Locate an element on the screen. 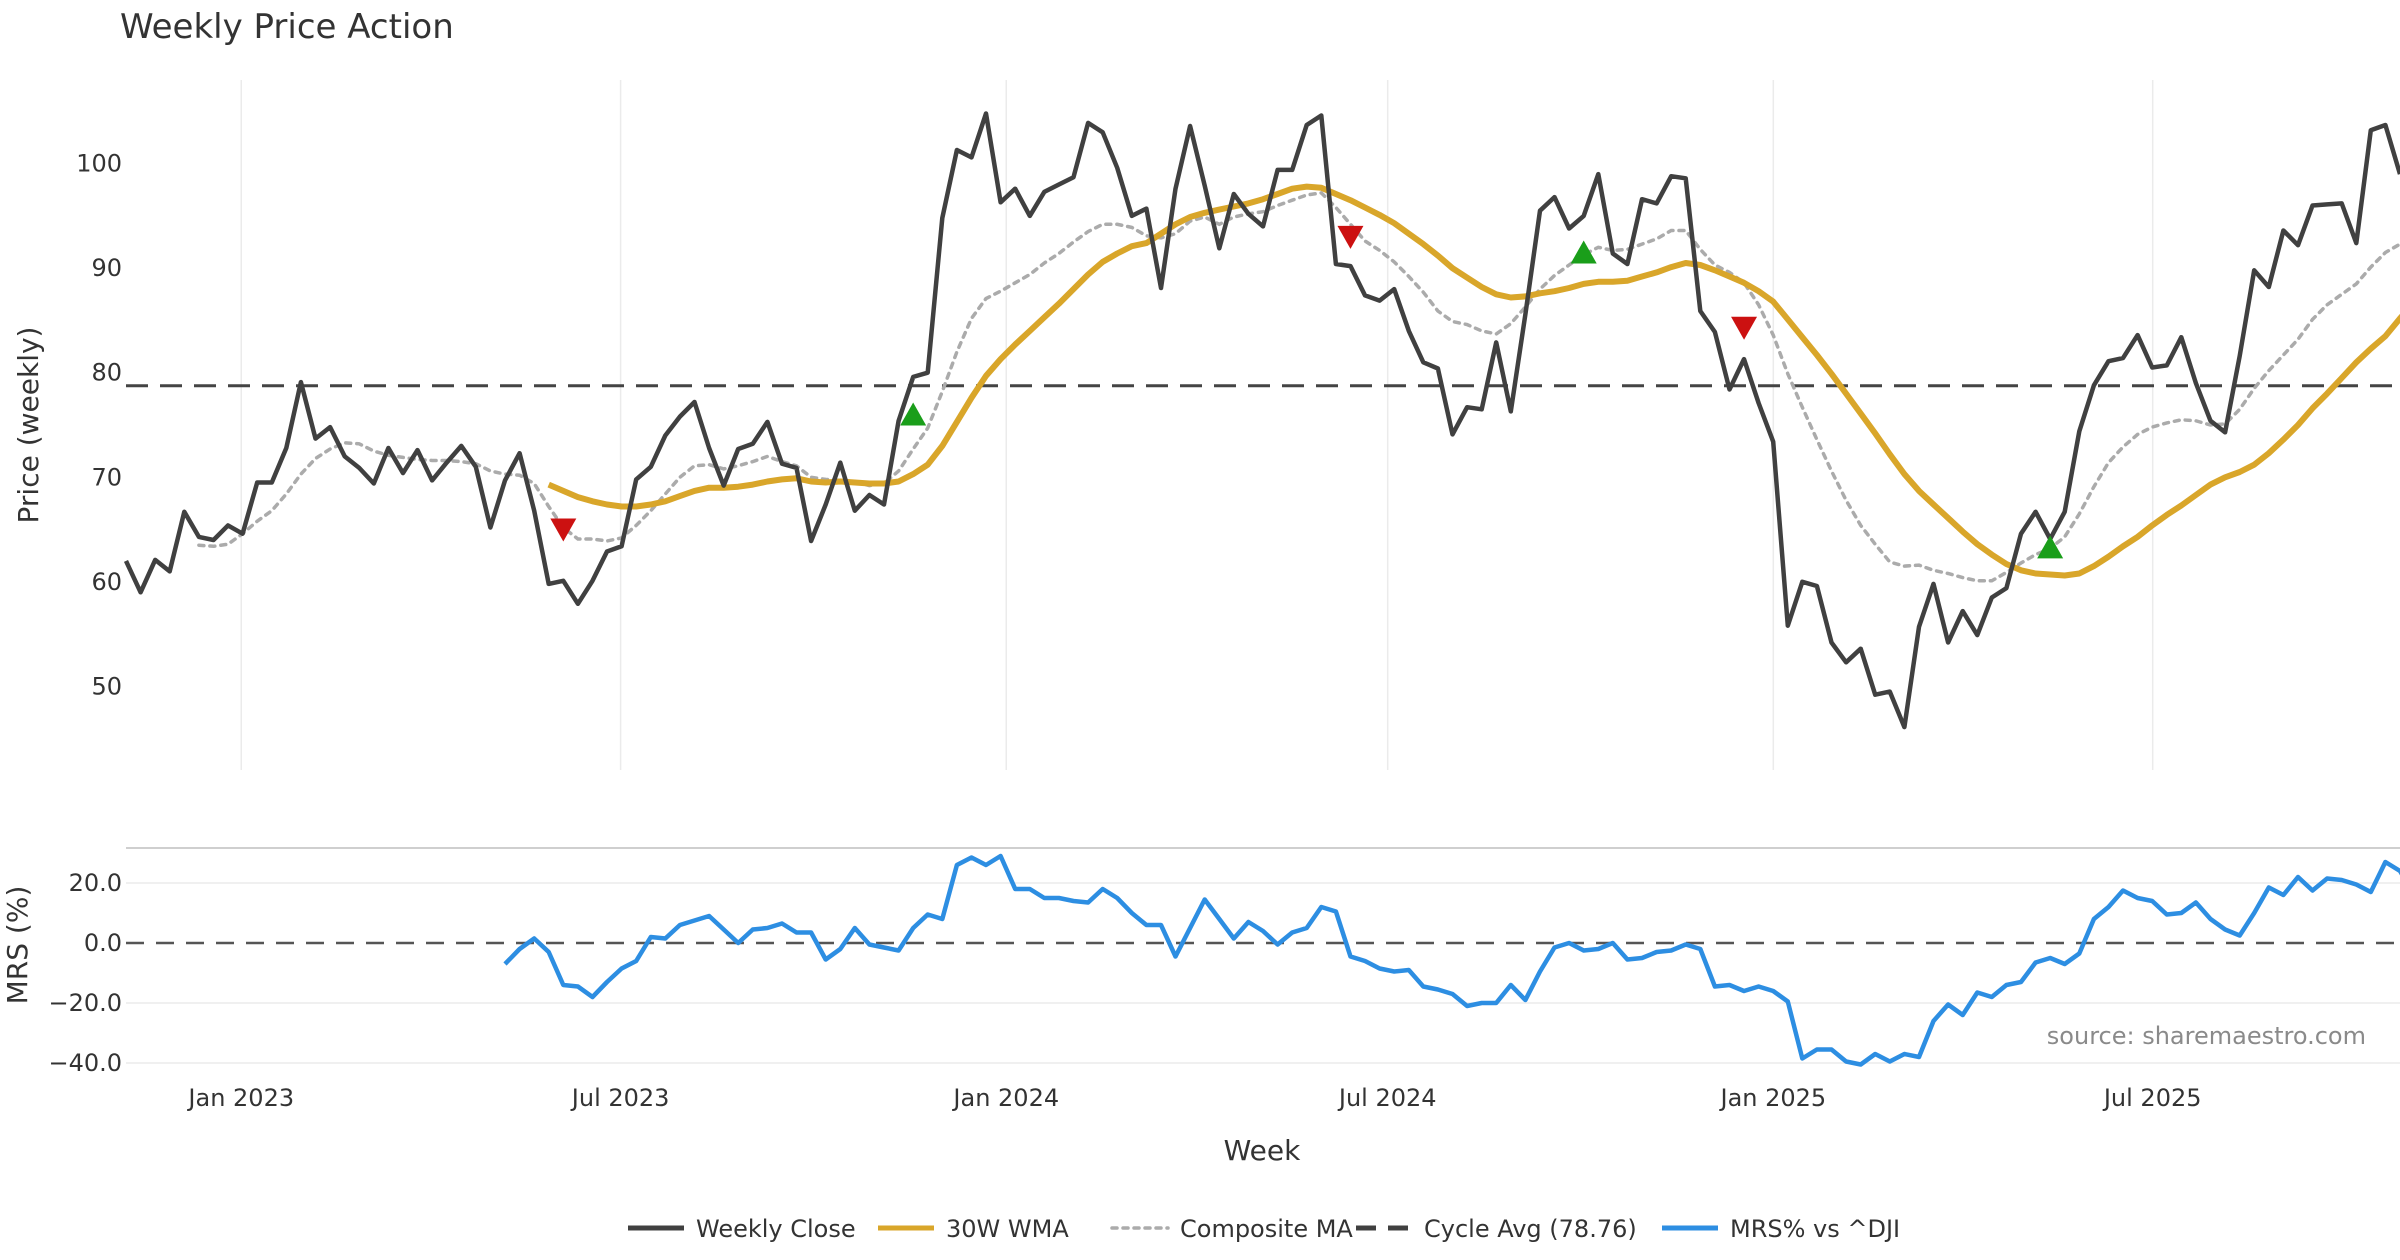  legend-label: Composite MA is located at coordinates (1266, 1229).